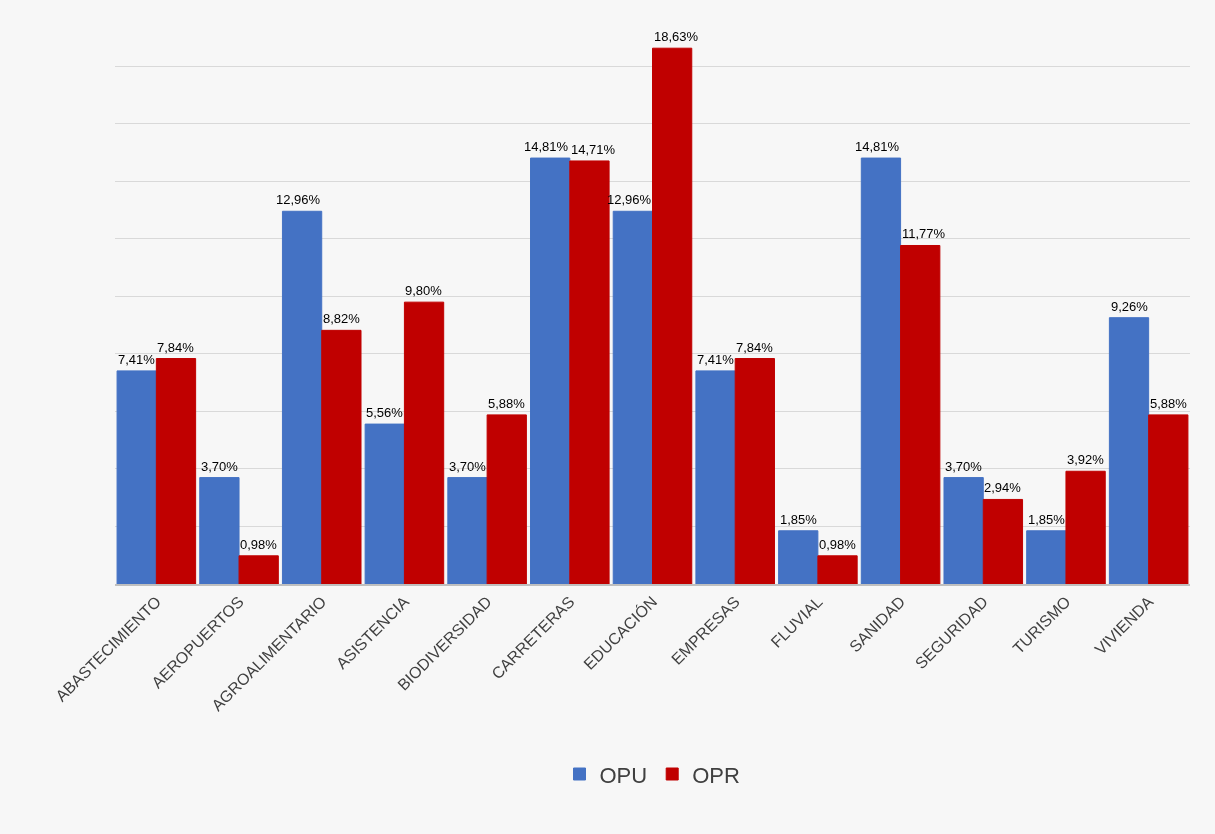 The width and height of the screenshot is (1215, 834). What do you see at coordinates (623, 775) in the screenshot?
I see `legend-label: OPU` at bounding box center [623, 775].